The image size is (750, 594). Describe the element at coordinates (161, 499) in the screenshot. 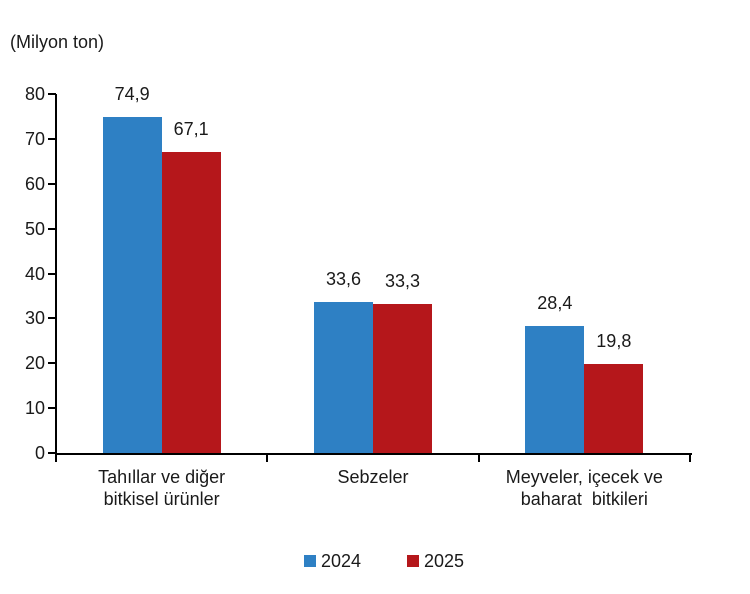

I see `category-label-line: bitkisel ürünler` at that location.